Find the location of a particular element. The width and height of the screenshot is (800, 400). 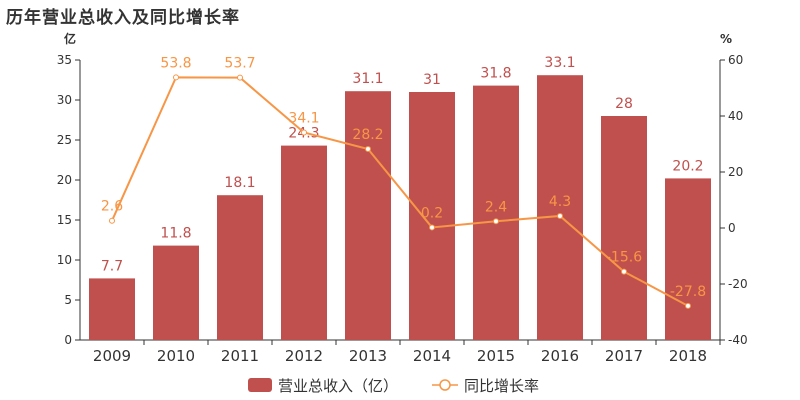

line-data-label: 53.7 is located at coordinates (239, 64).